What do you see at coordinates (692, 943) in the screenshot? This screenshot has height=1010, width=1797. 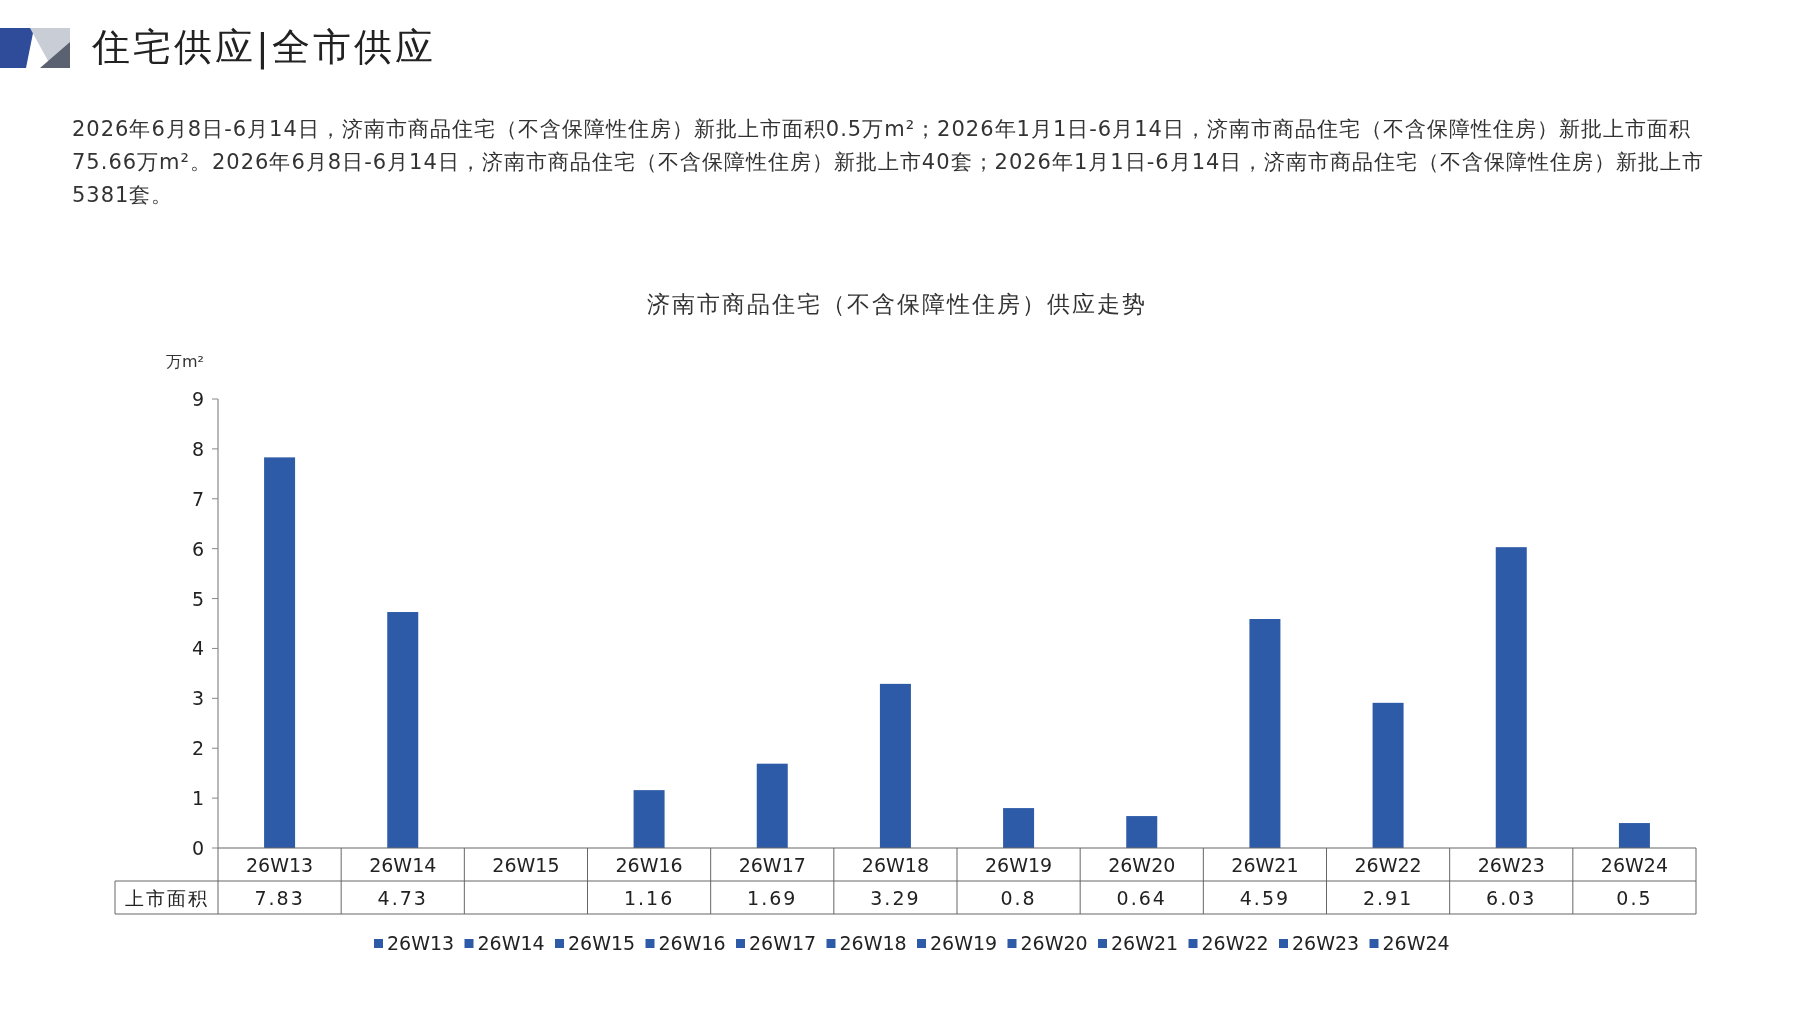 I see `category-label: 26W16` at bounding box center [692, 943].